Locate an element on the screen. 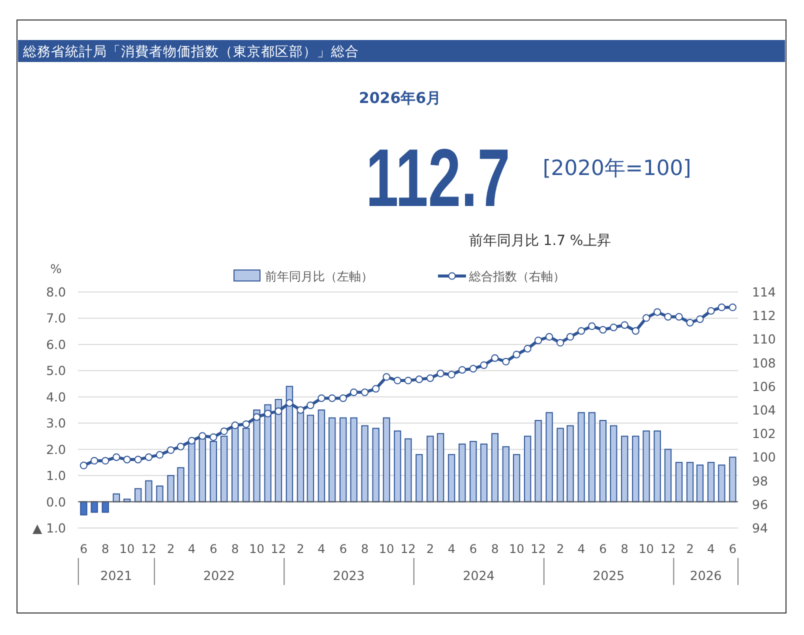 The width and height of the screenshot is (804, 635). text: 2022 is located at coordinates (219, 575).